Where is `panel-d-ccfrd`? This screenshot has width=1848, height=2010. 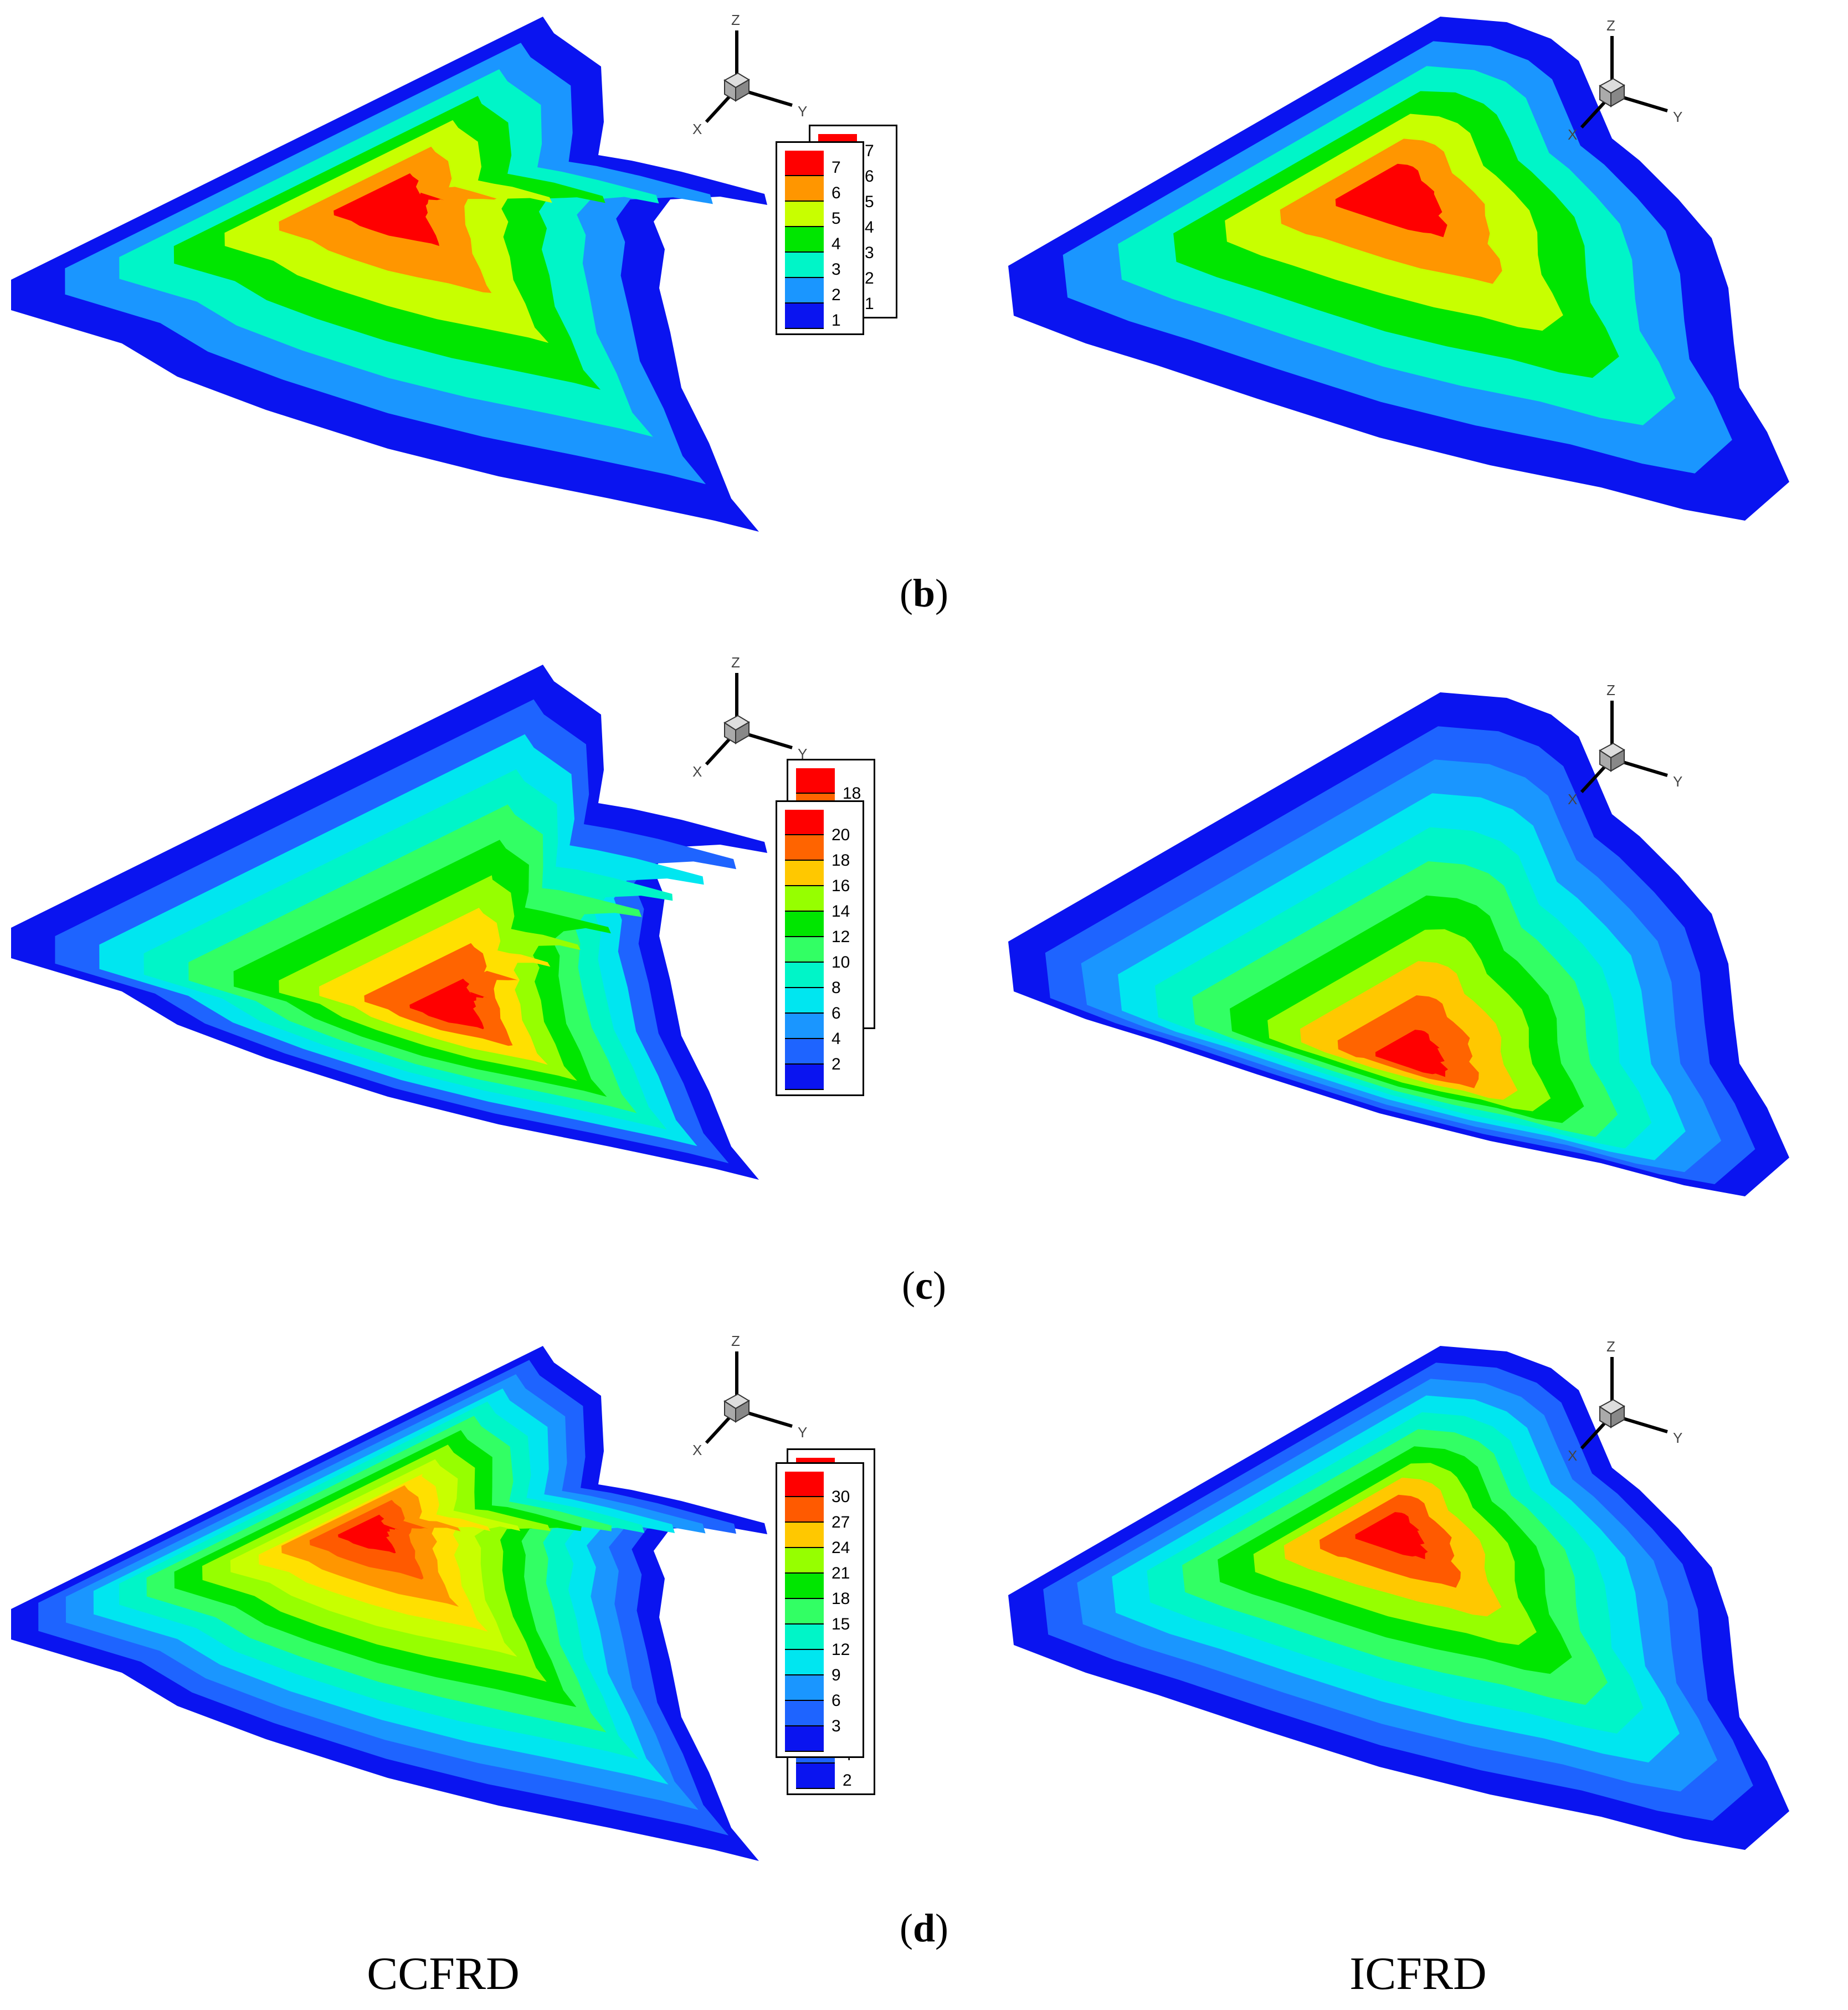 panel-d-ccfrd is located at coordinates (462, 1619).